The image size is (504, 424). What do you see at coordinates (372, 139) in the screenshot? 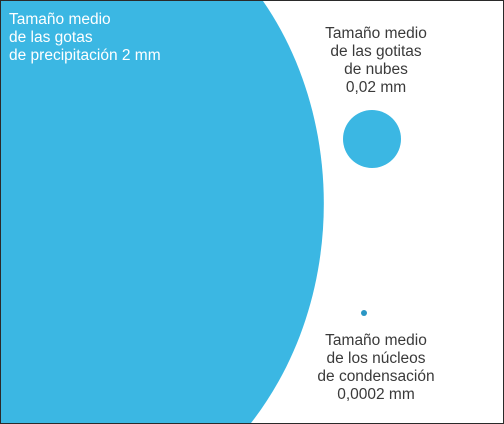
I see `cloud-droplet-circle` at bounding box center [372, 139].